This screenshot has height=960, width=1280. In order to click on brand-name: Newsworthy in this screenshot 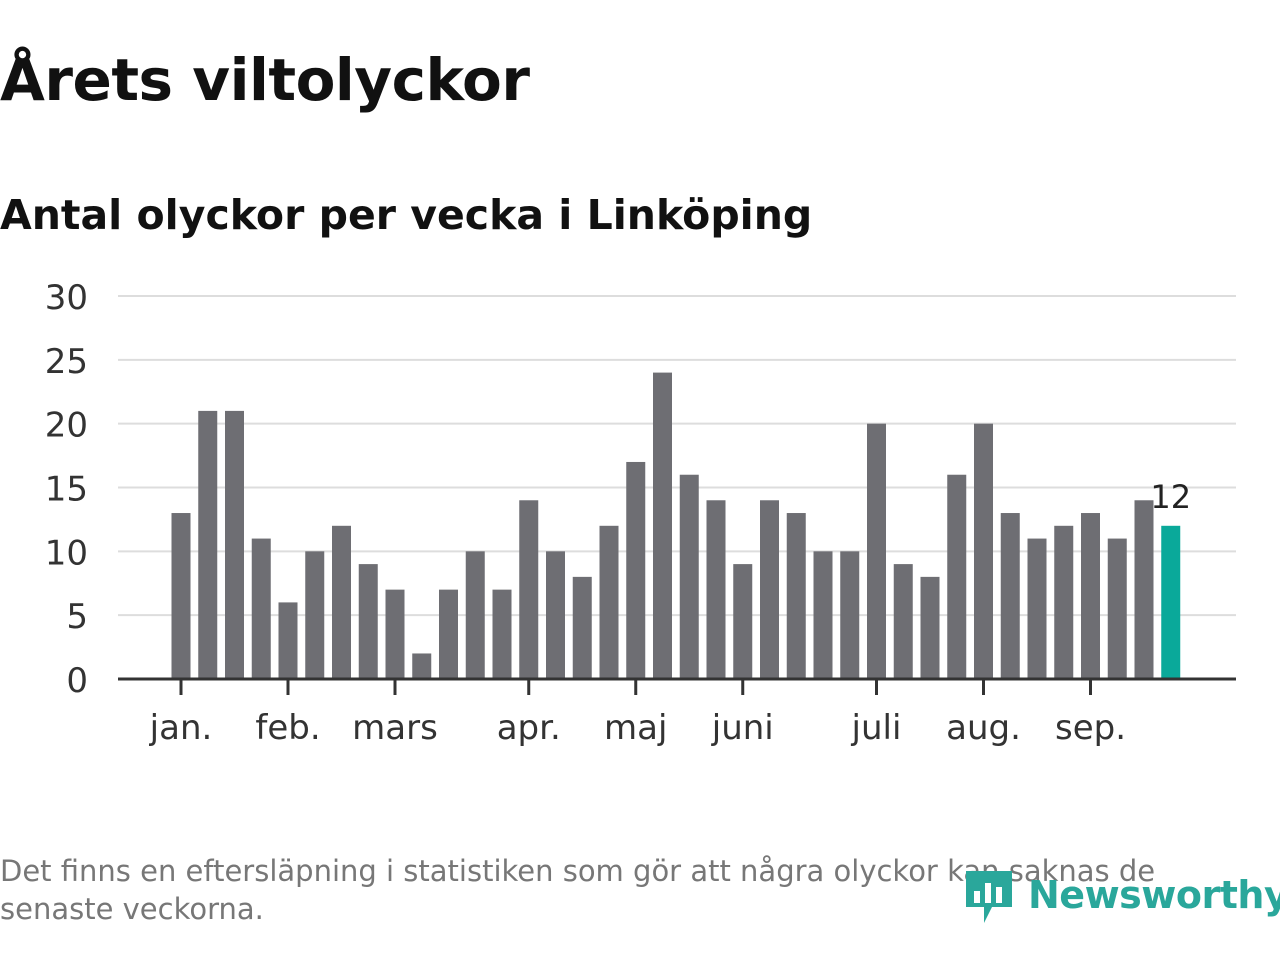, I will do `click(1154, 895)`.